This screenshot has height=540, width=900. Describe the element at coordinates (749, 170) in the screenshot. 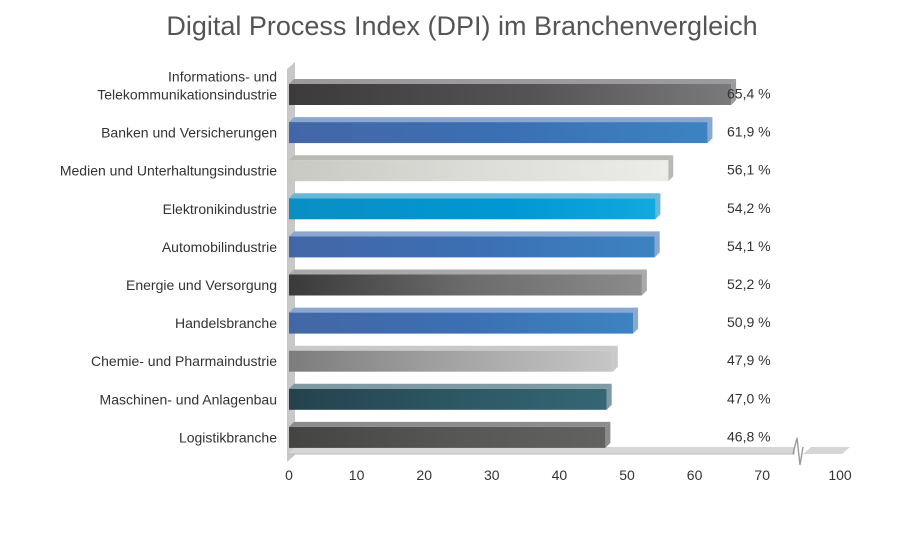

I see `value-label: 56,1 %` at that location.